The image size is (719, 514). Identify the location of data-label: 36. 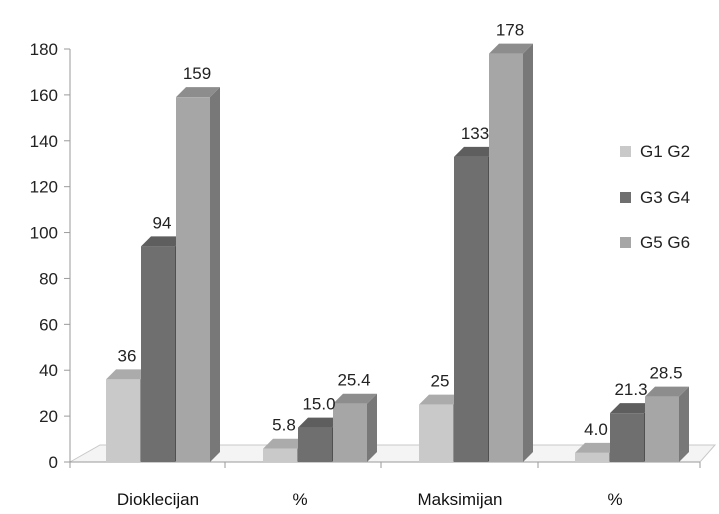
(127, 355).